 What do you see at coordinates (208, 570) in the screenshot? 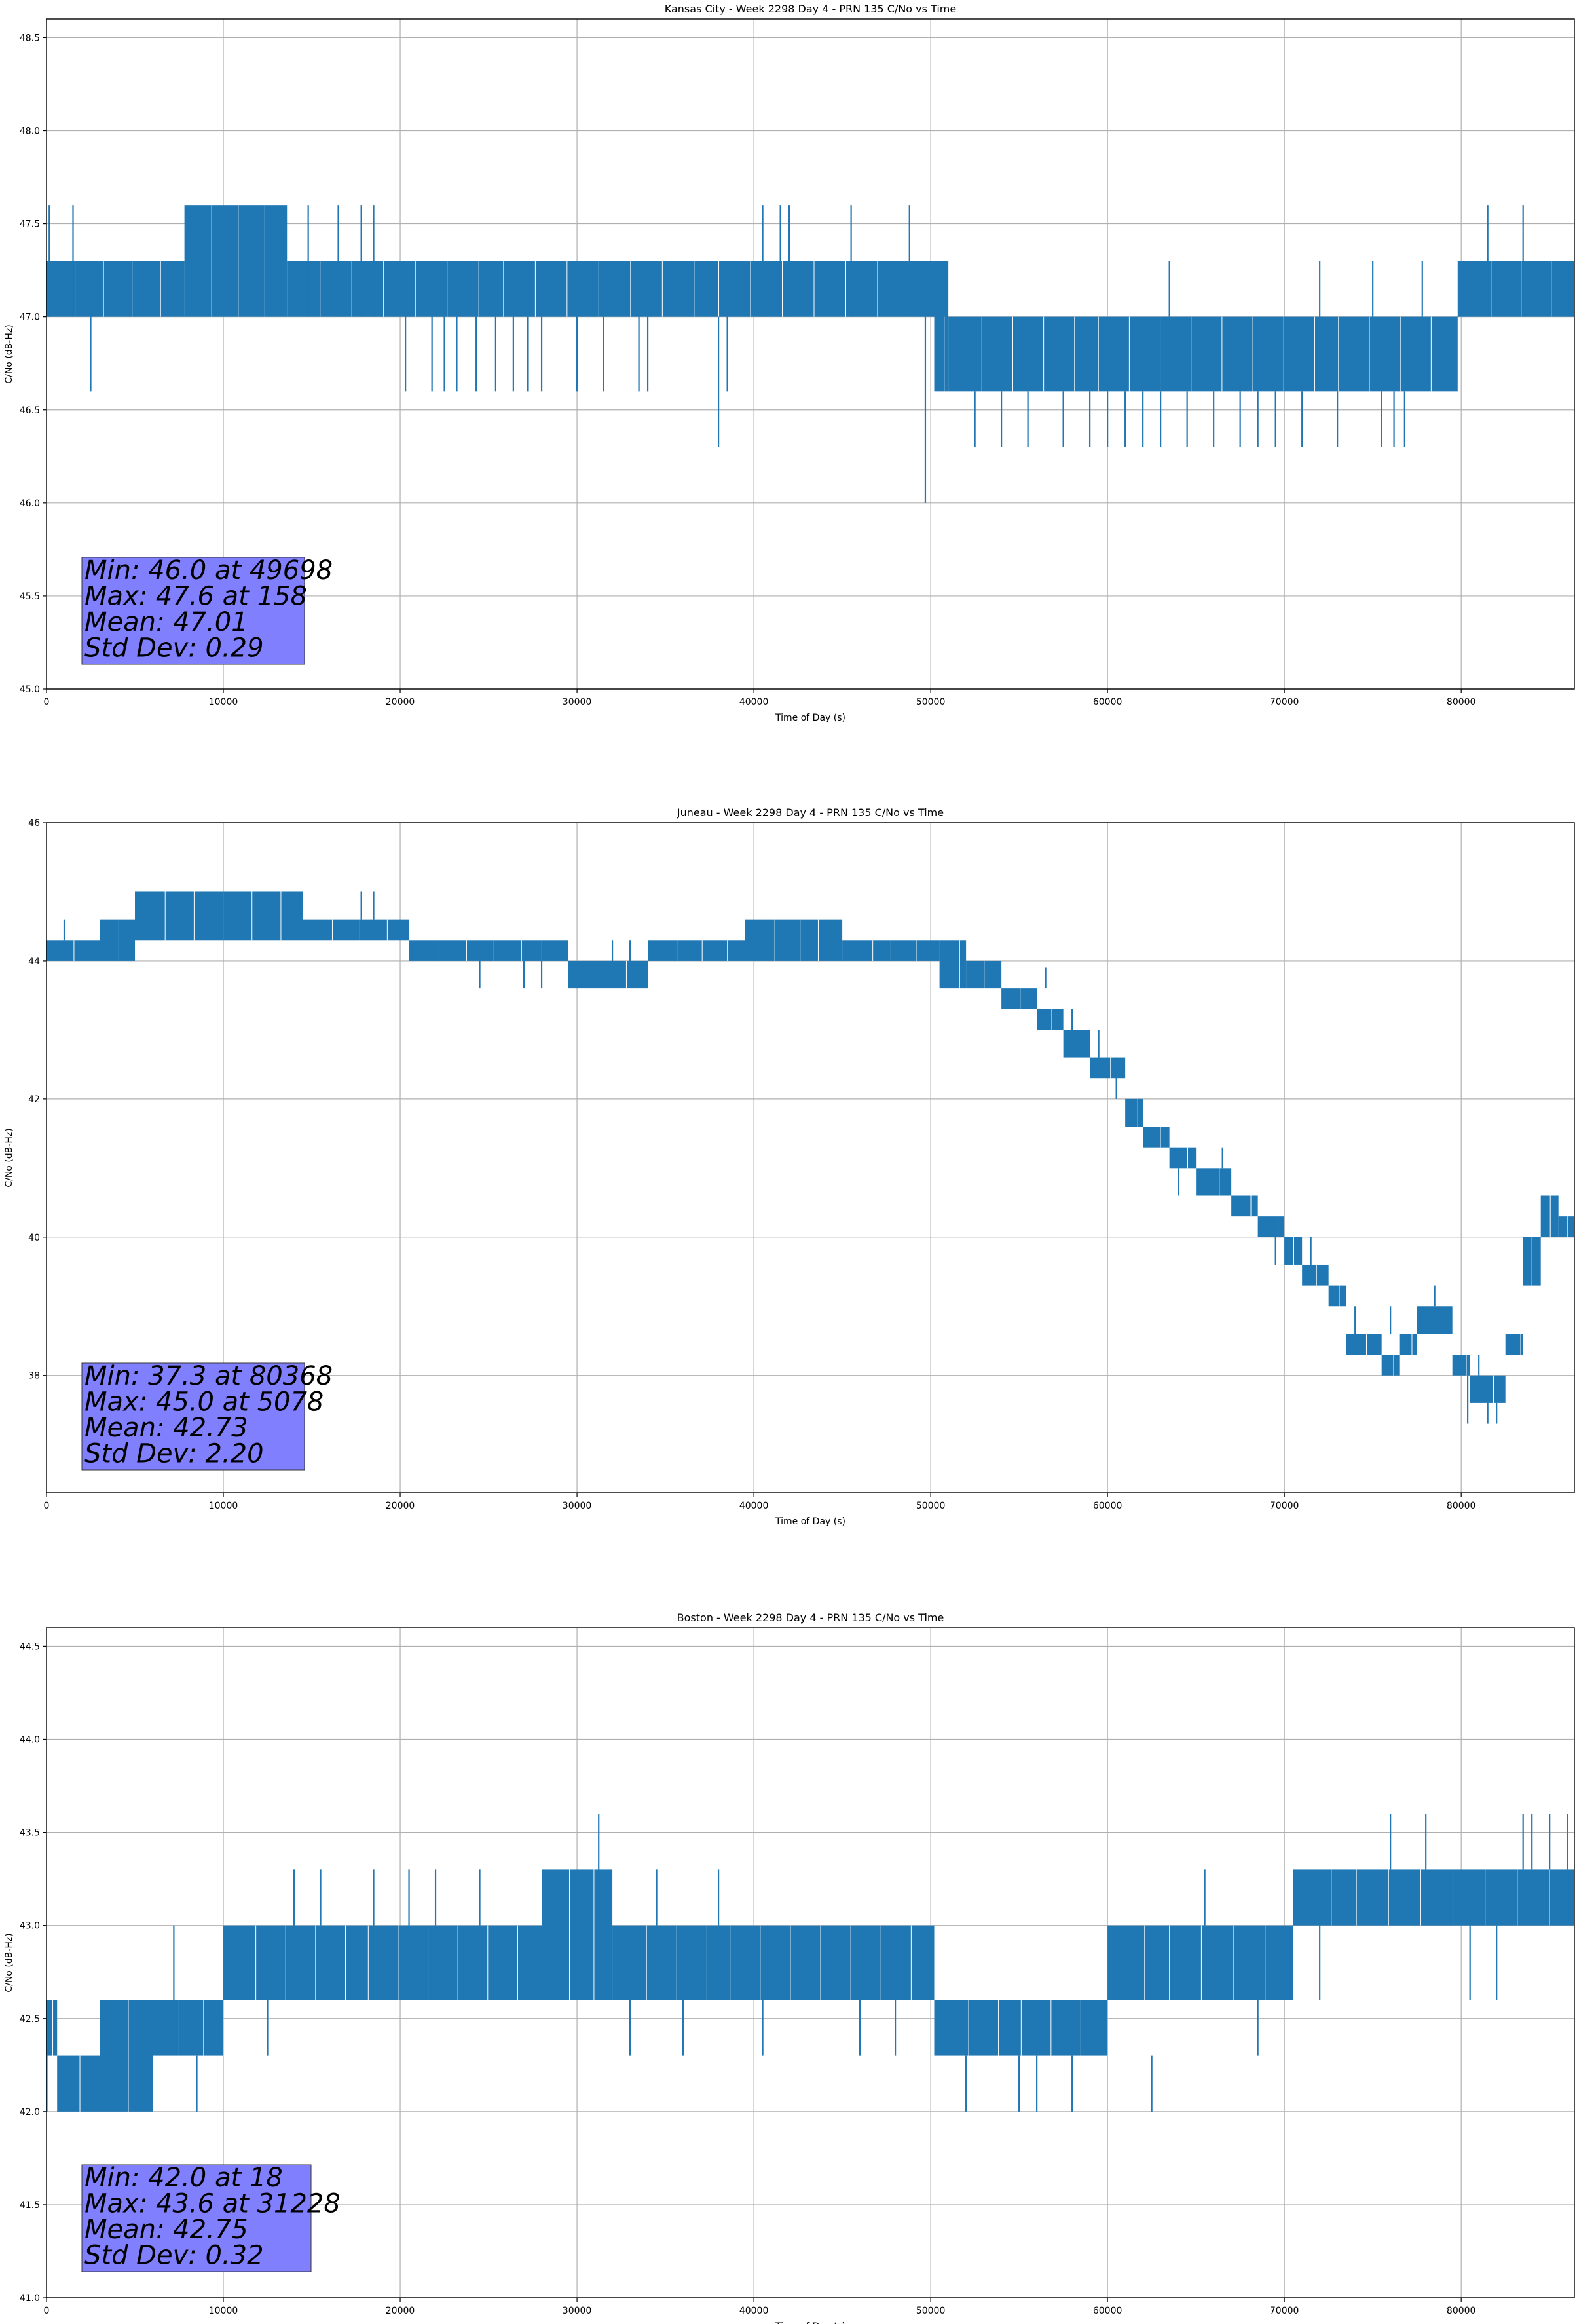
I see `stats-line: Min: 46.0 at 49698` at bounding box center [208, 570].